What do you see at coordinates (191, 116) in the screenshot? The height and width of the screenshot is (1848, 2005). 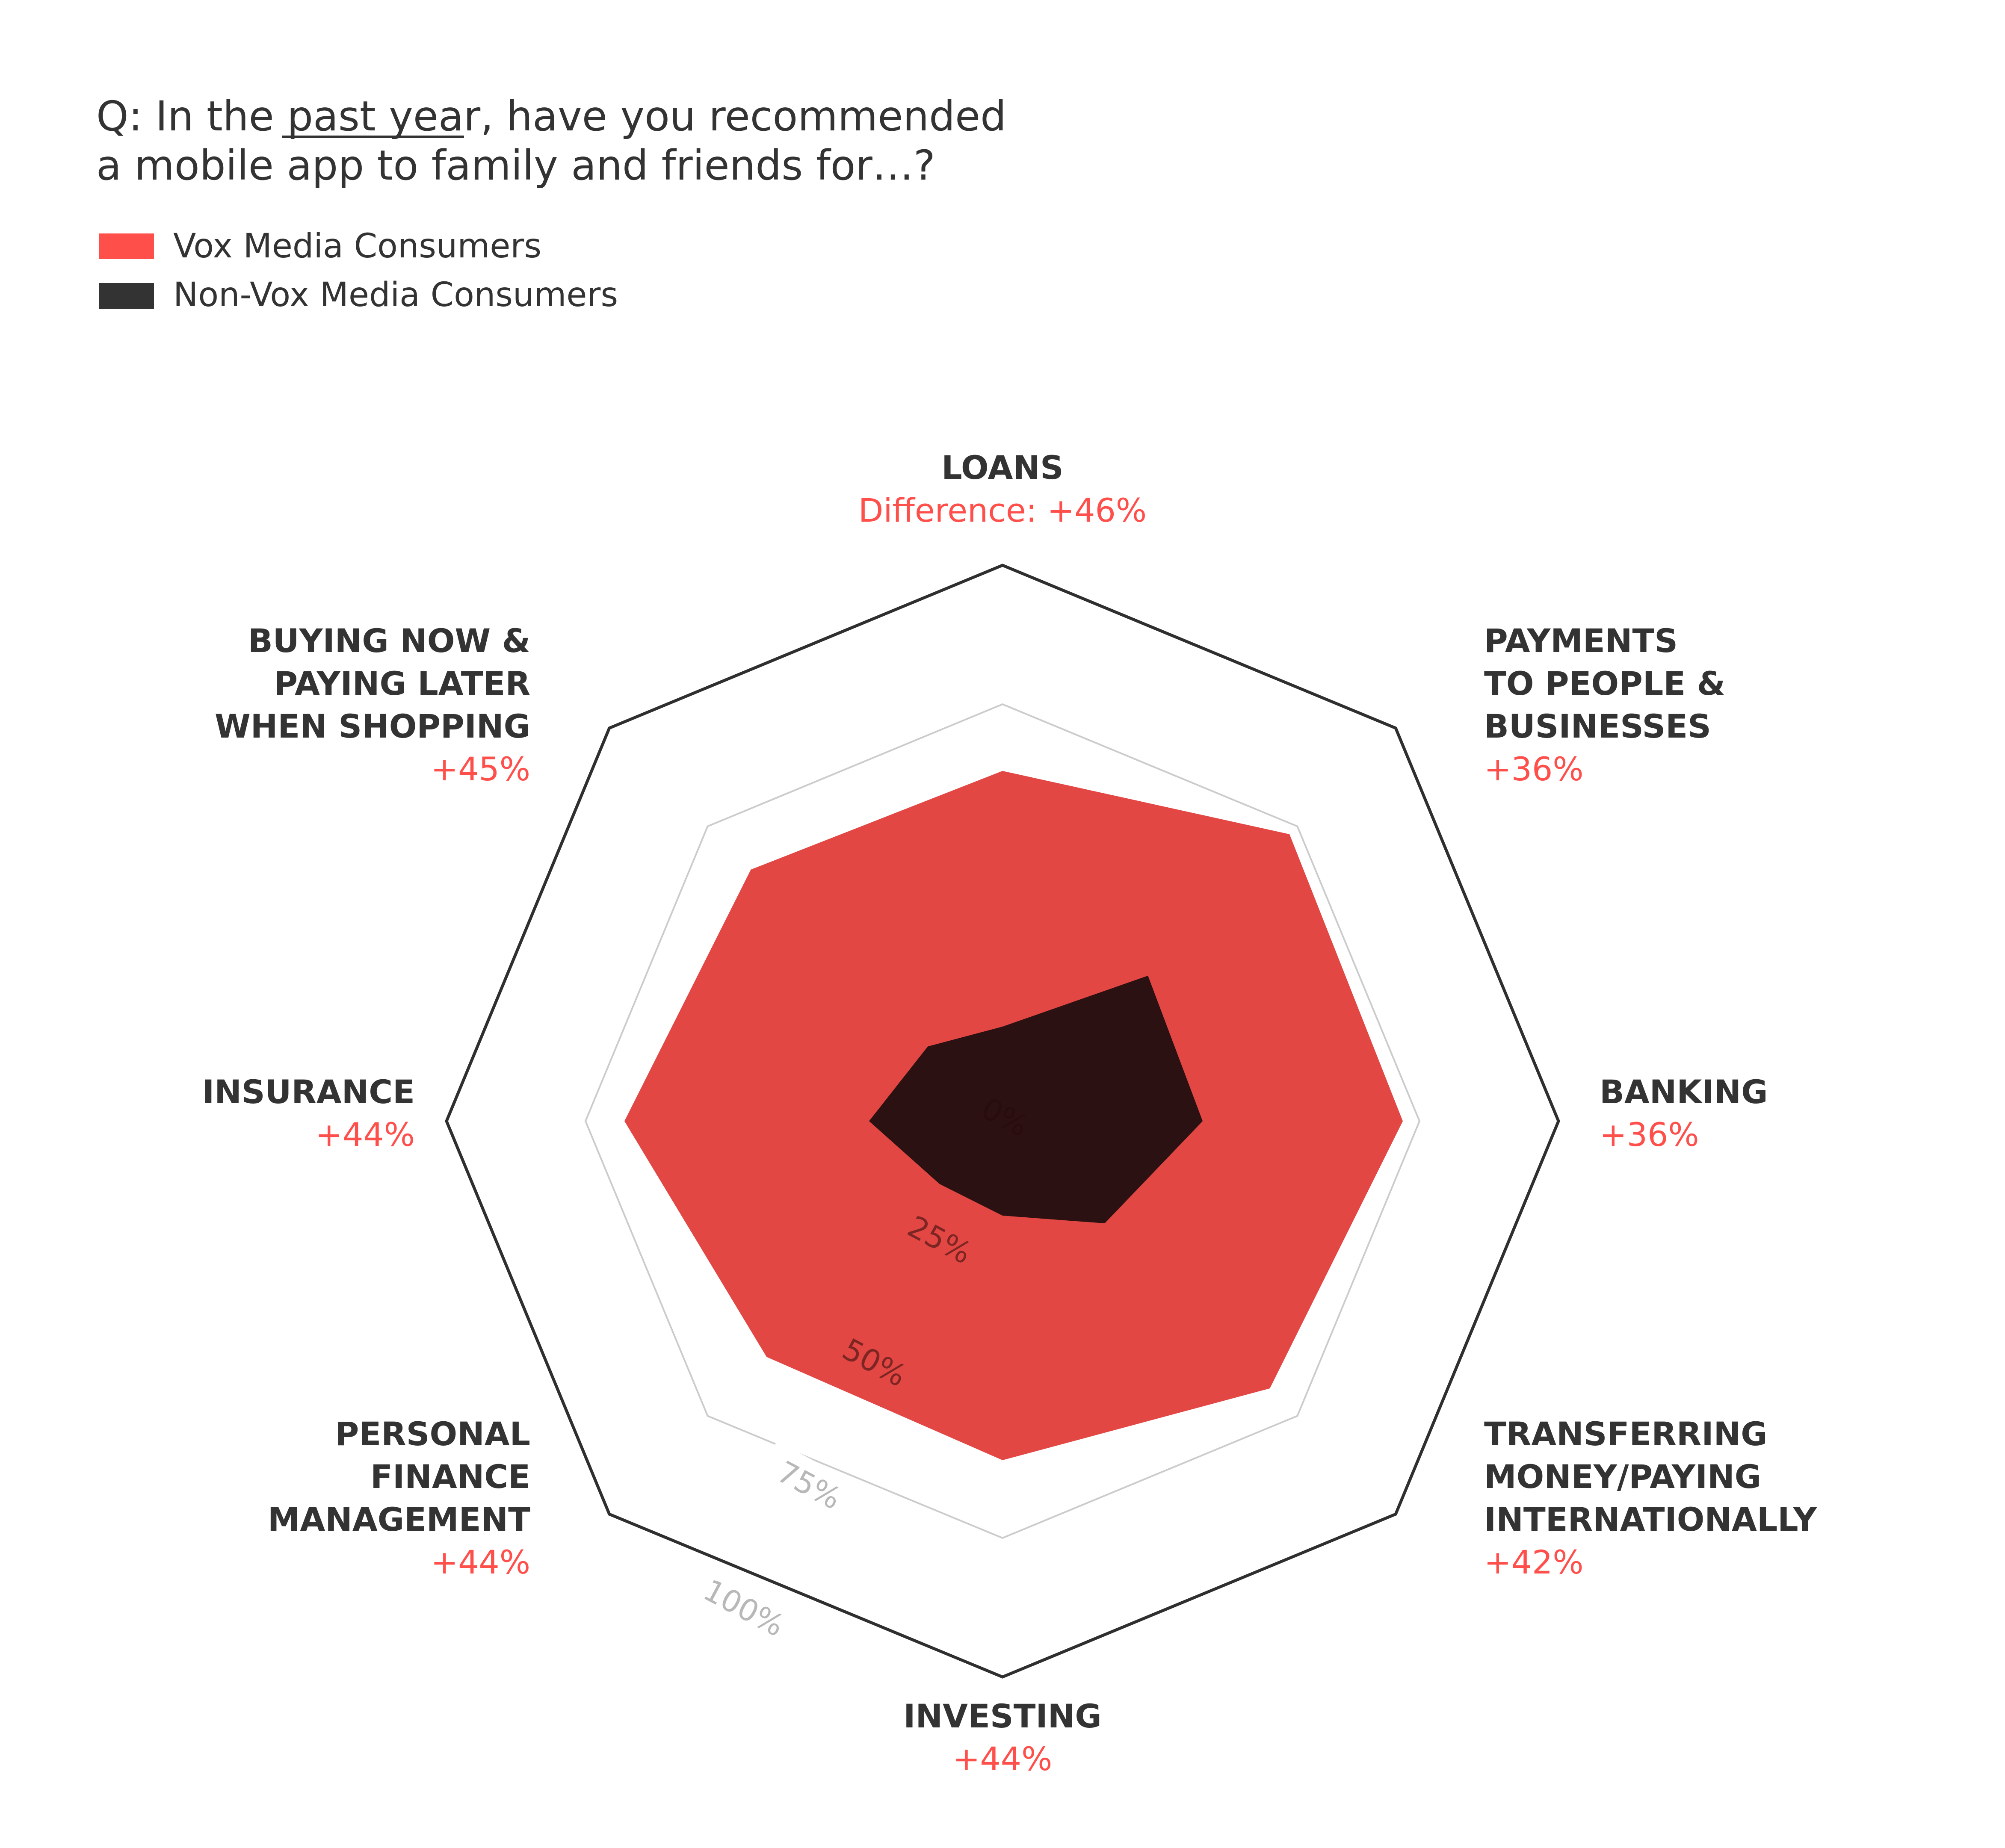 I see `title-prefix: Q: In the` at bounding box center [191, 116].